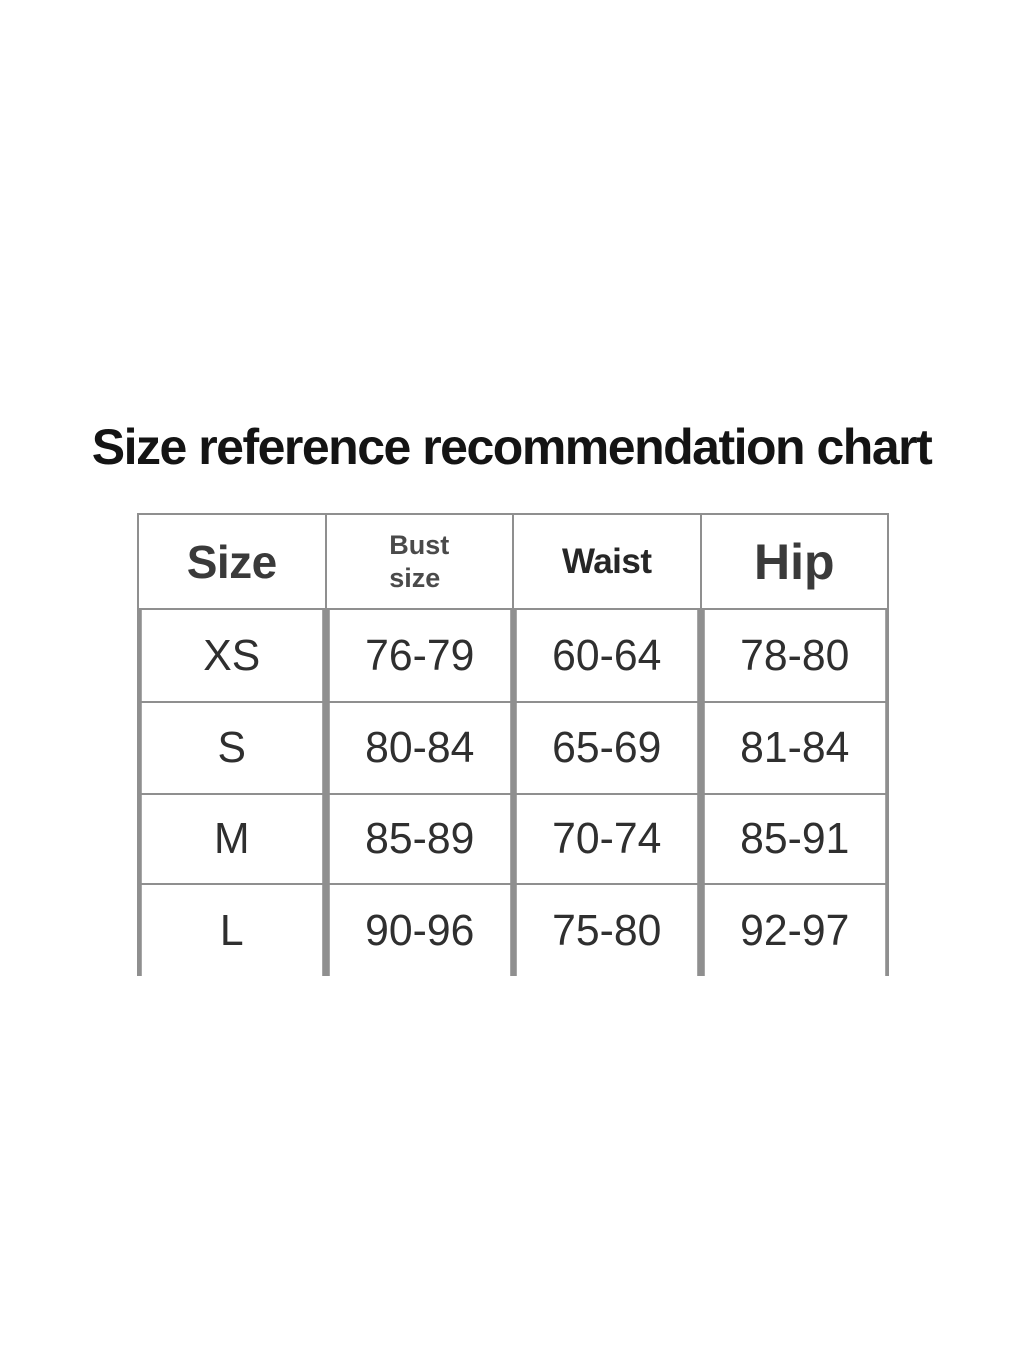 The width and height of the screenshot is (1023, 1365). Describe the element at coordinates (419, 748) in the screenshot. I see `row-s-bust-value: 80-84` at that location.